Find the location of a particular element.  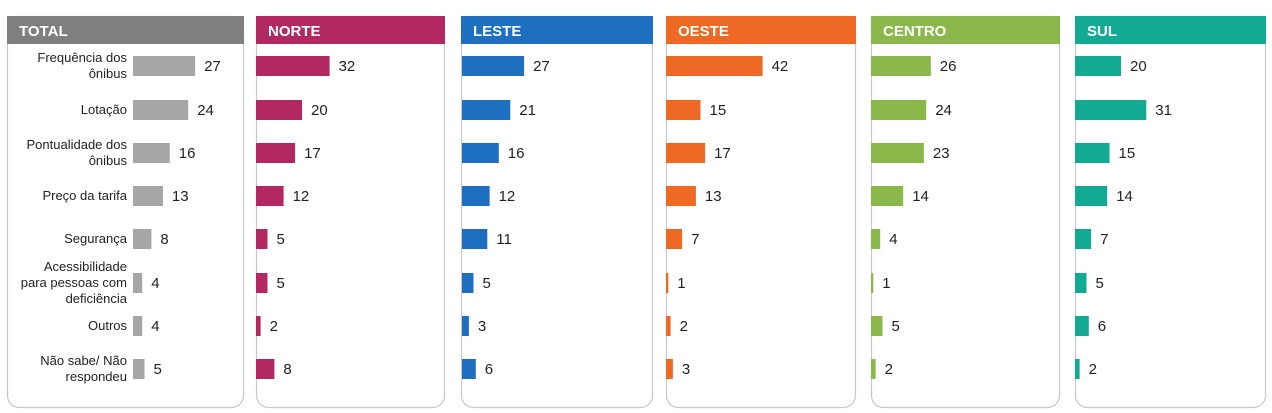

value-label-leste-preco-da-tarifa: 12 is located at coordinates (507, 196).